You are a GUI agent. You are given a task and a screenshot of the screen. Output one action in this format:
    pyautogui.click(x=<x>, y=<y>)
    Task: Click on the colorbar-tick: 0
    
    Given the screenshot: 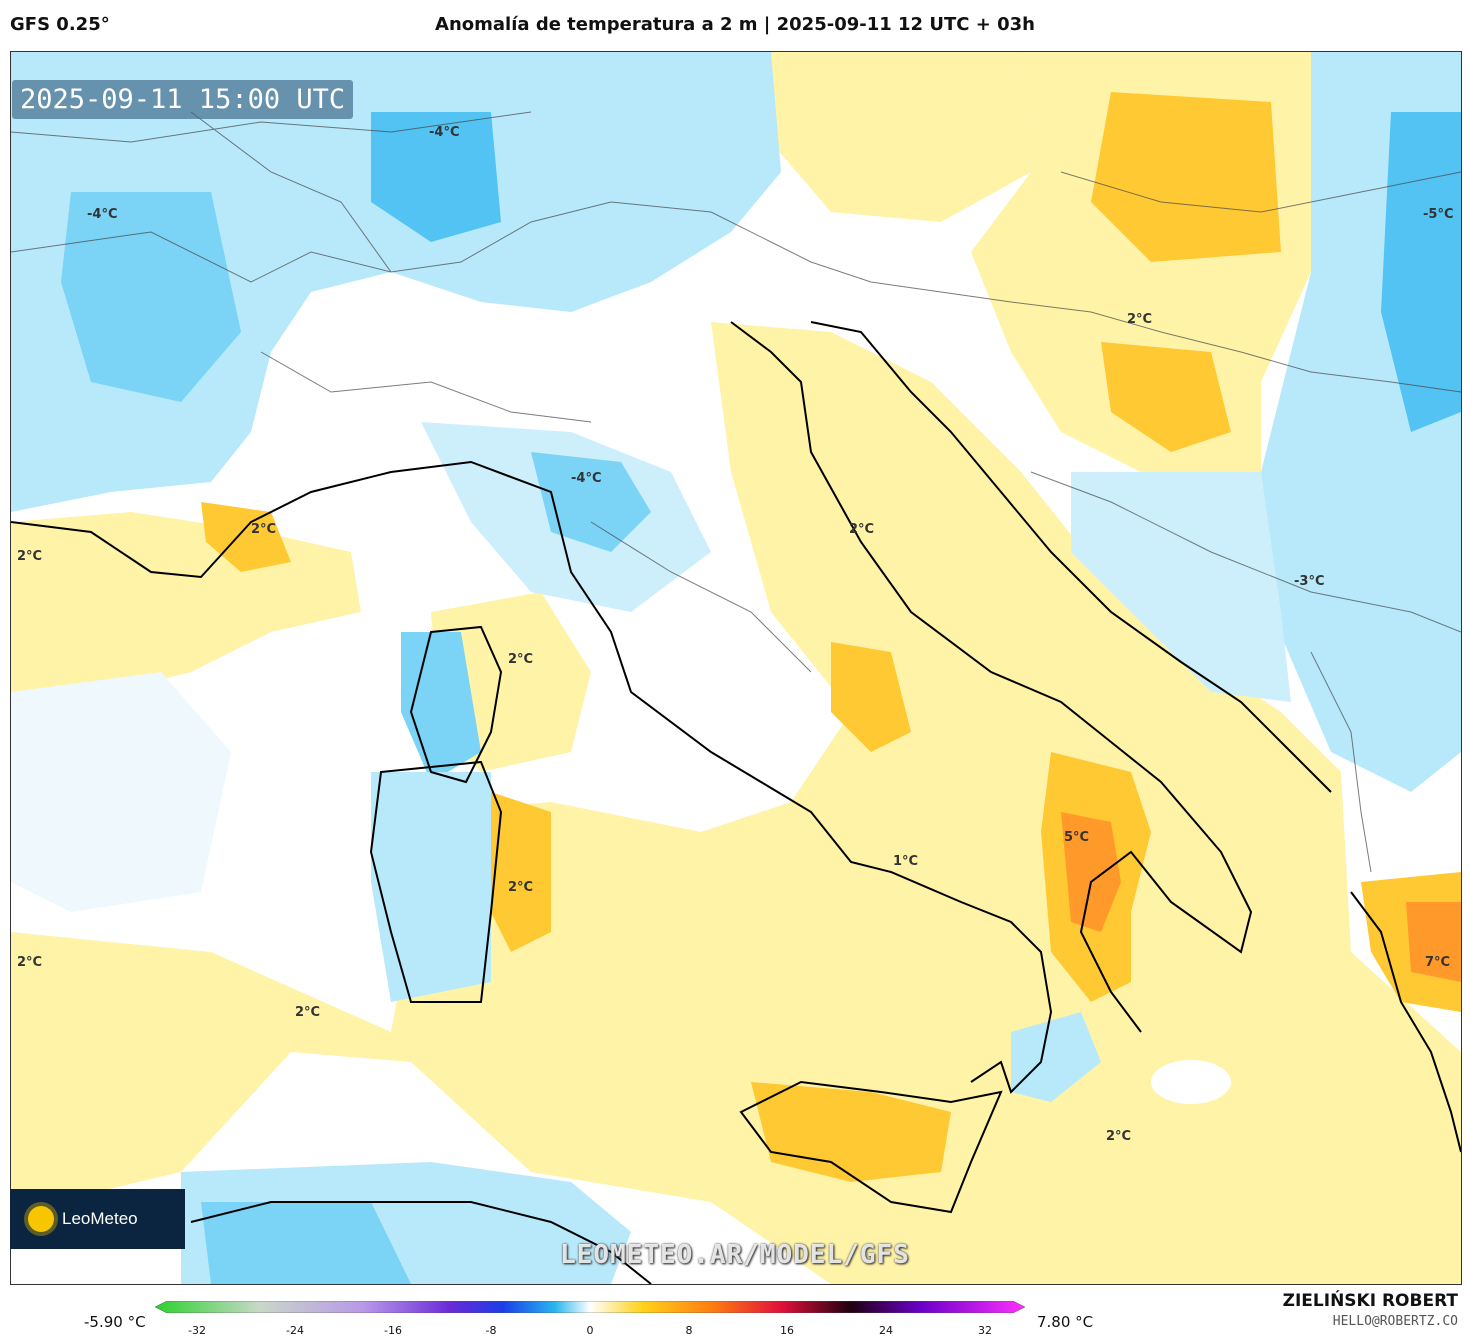 What is the action you would take?
    pyautogui.click(x=590, y=1330)
    